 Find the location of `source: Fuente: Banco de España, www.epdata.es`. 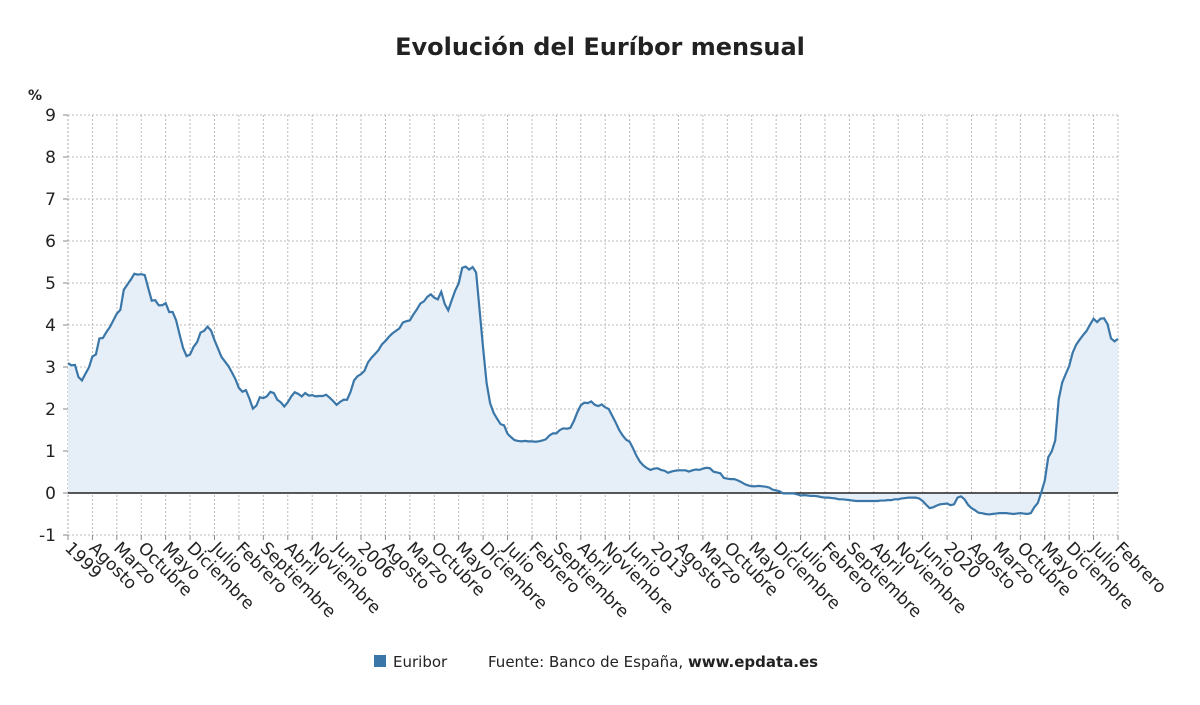

source: Fuente: Banco de España, www.epdata.es is located at coordinates (653, 662).